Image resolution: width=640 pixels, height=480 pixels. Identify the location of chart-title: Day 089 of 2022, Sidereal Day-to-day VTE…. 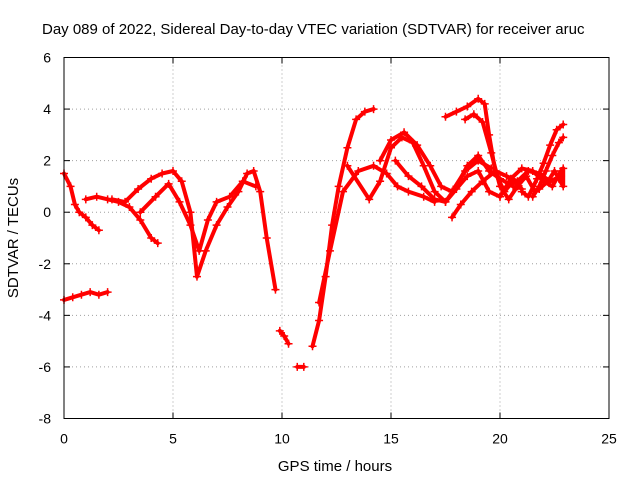
(313, 29).